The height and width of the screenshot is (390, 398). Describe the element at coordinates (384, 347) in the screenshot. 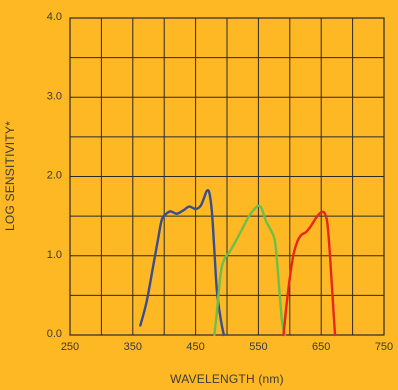

I see `x-tick-label: 750` at that location.